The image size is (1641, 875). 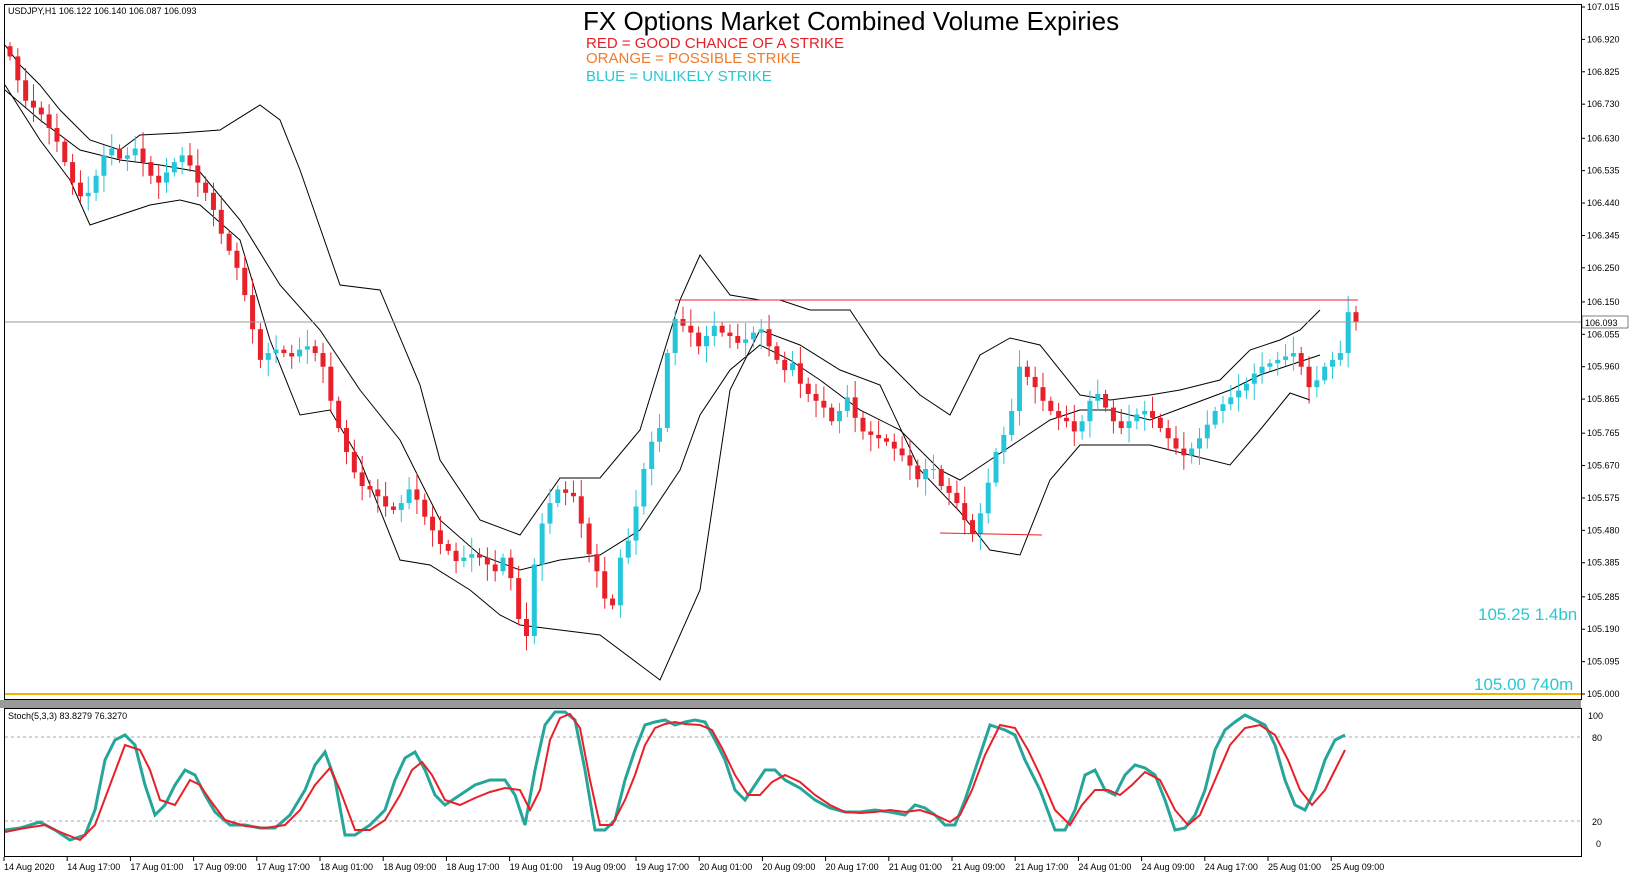 I want to click on time-tick-label: 18 Aug 01:00, so click(x=346, y=867).